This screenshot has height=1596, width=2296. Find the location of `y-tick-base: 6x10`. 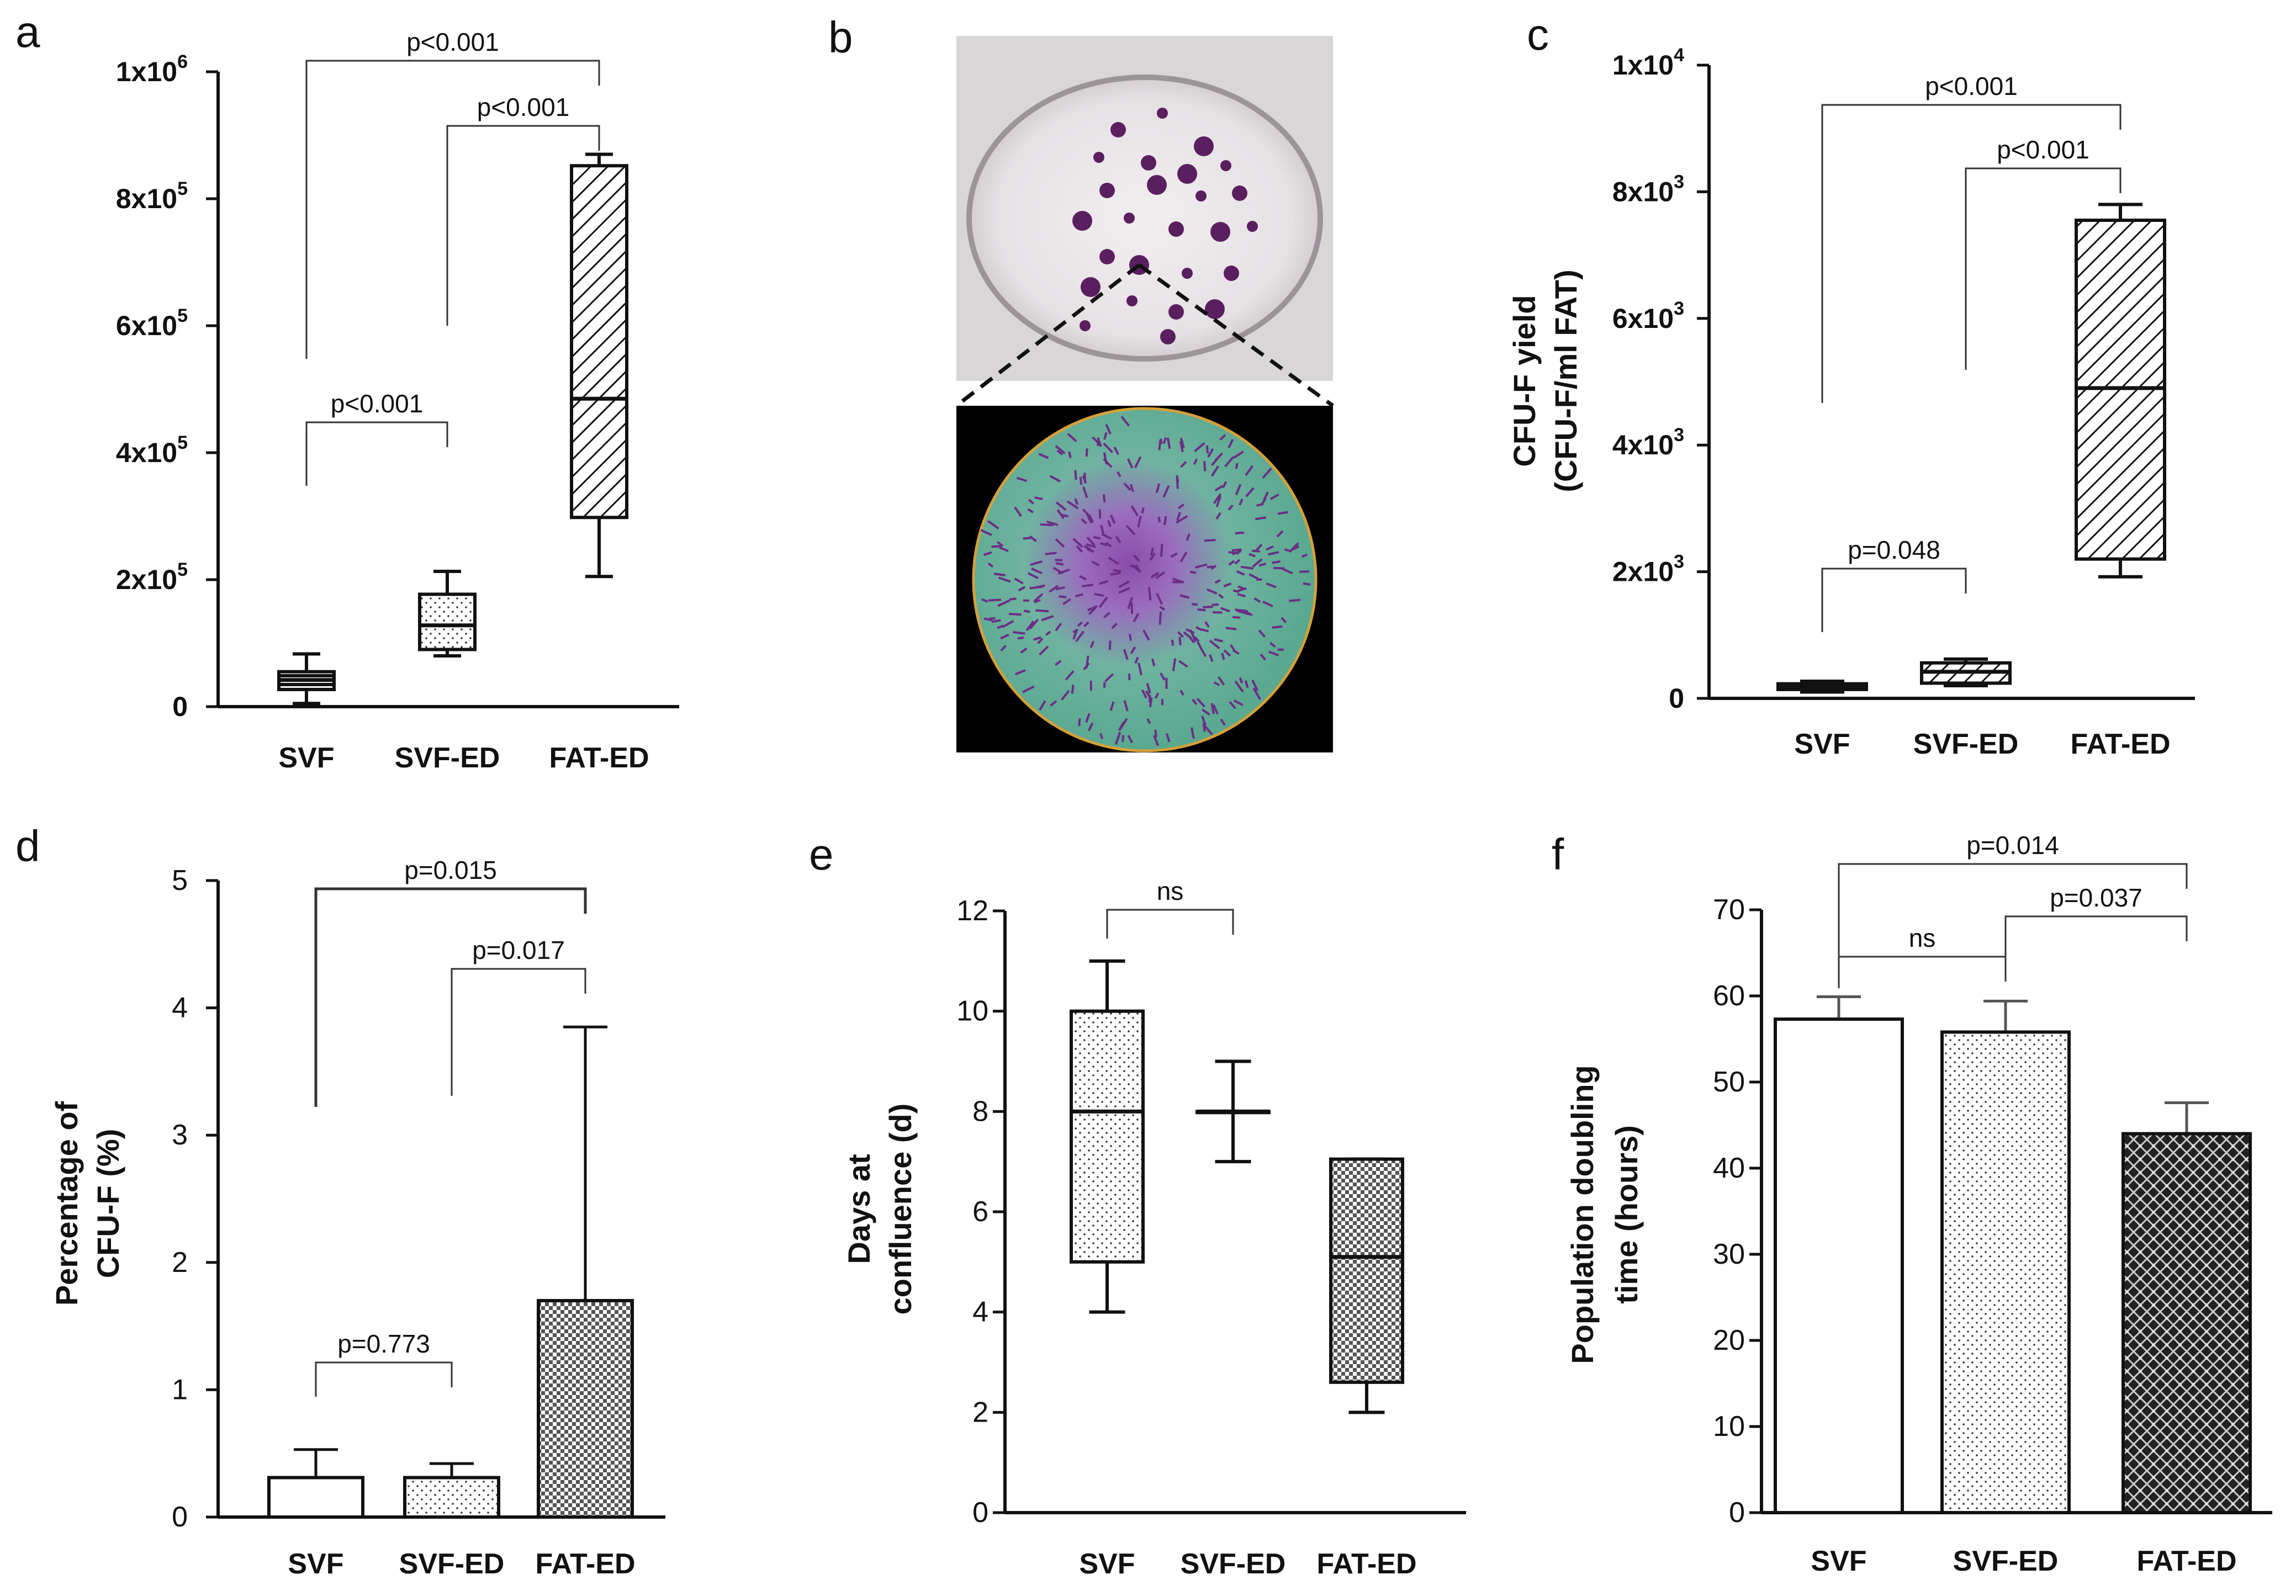

y-tick-base: 6x10 is located at coordinates (146, 325).